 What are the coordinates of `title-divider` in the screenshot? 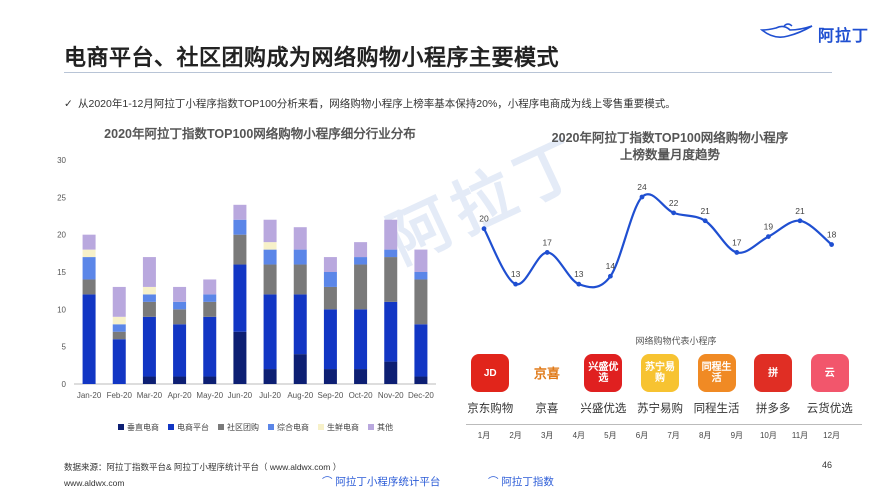 It's located at (448, 72).